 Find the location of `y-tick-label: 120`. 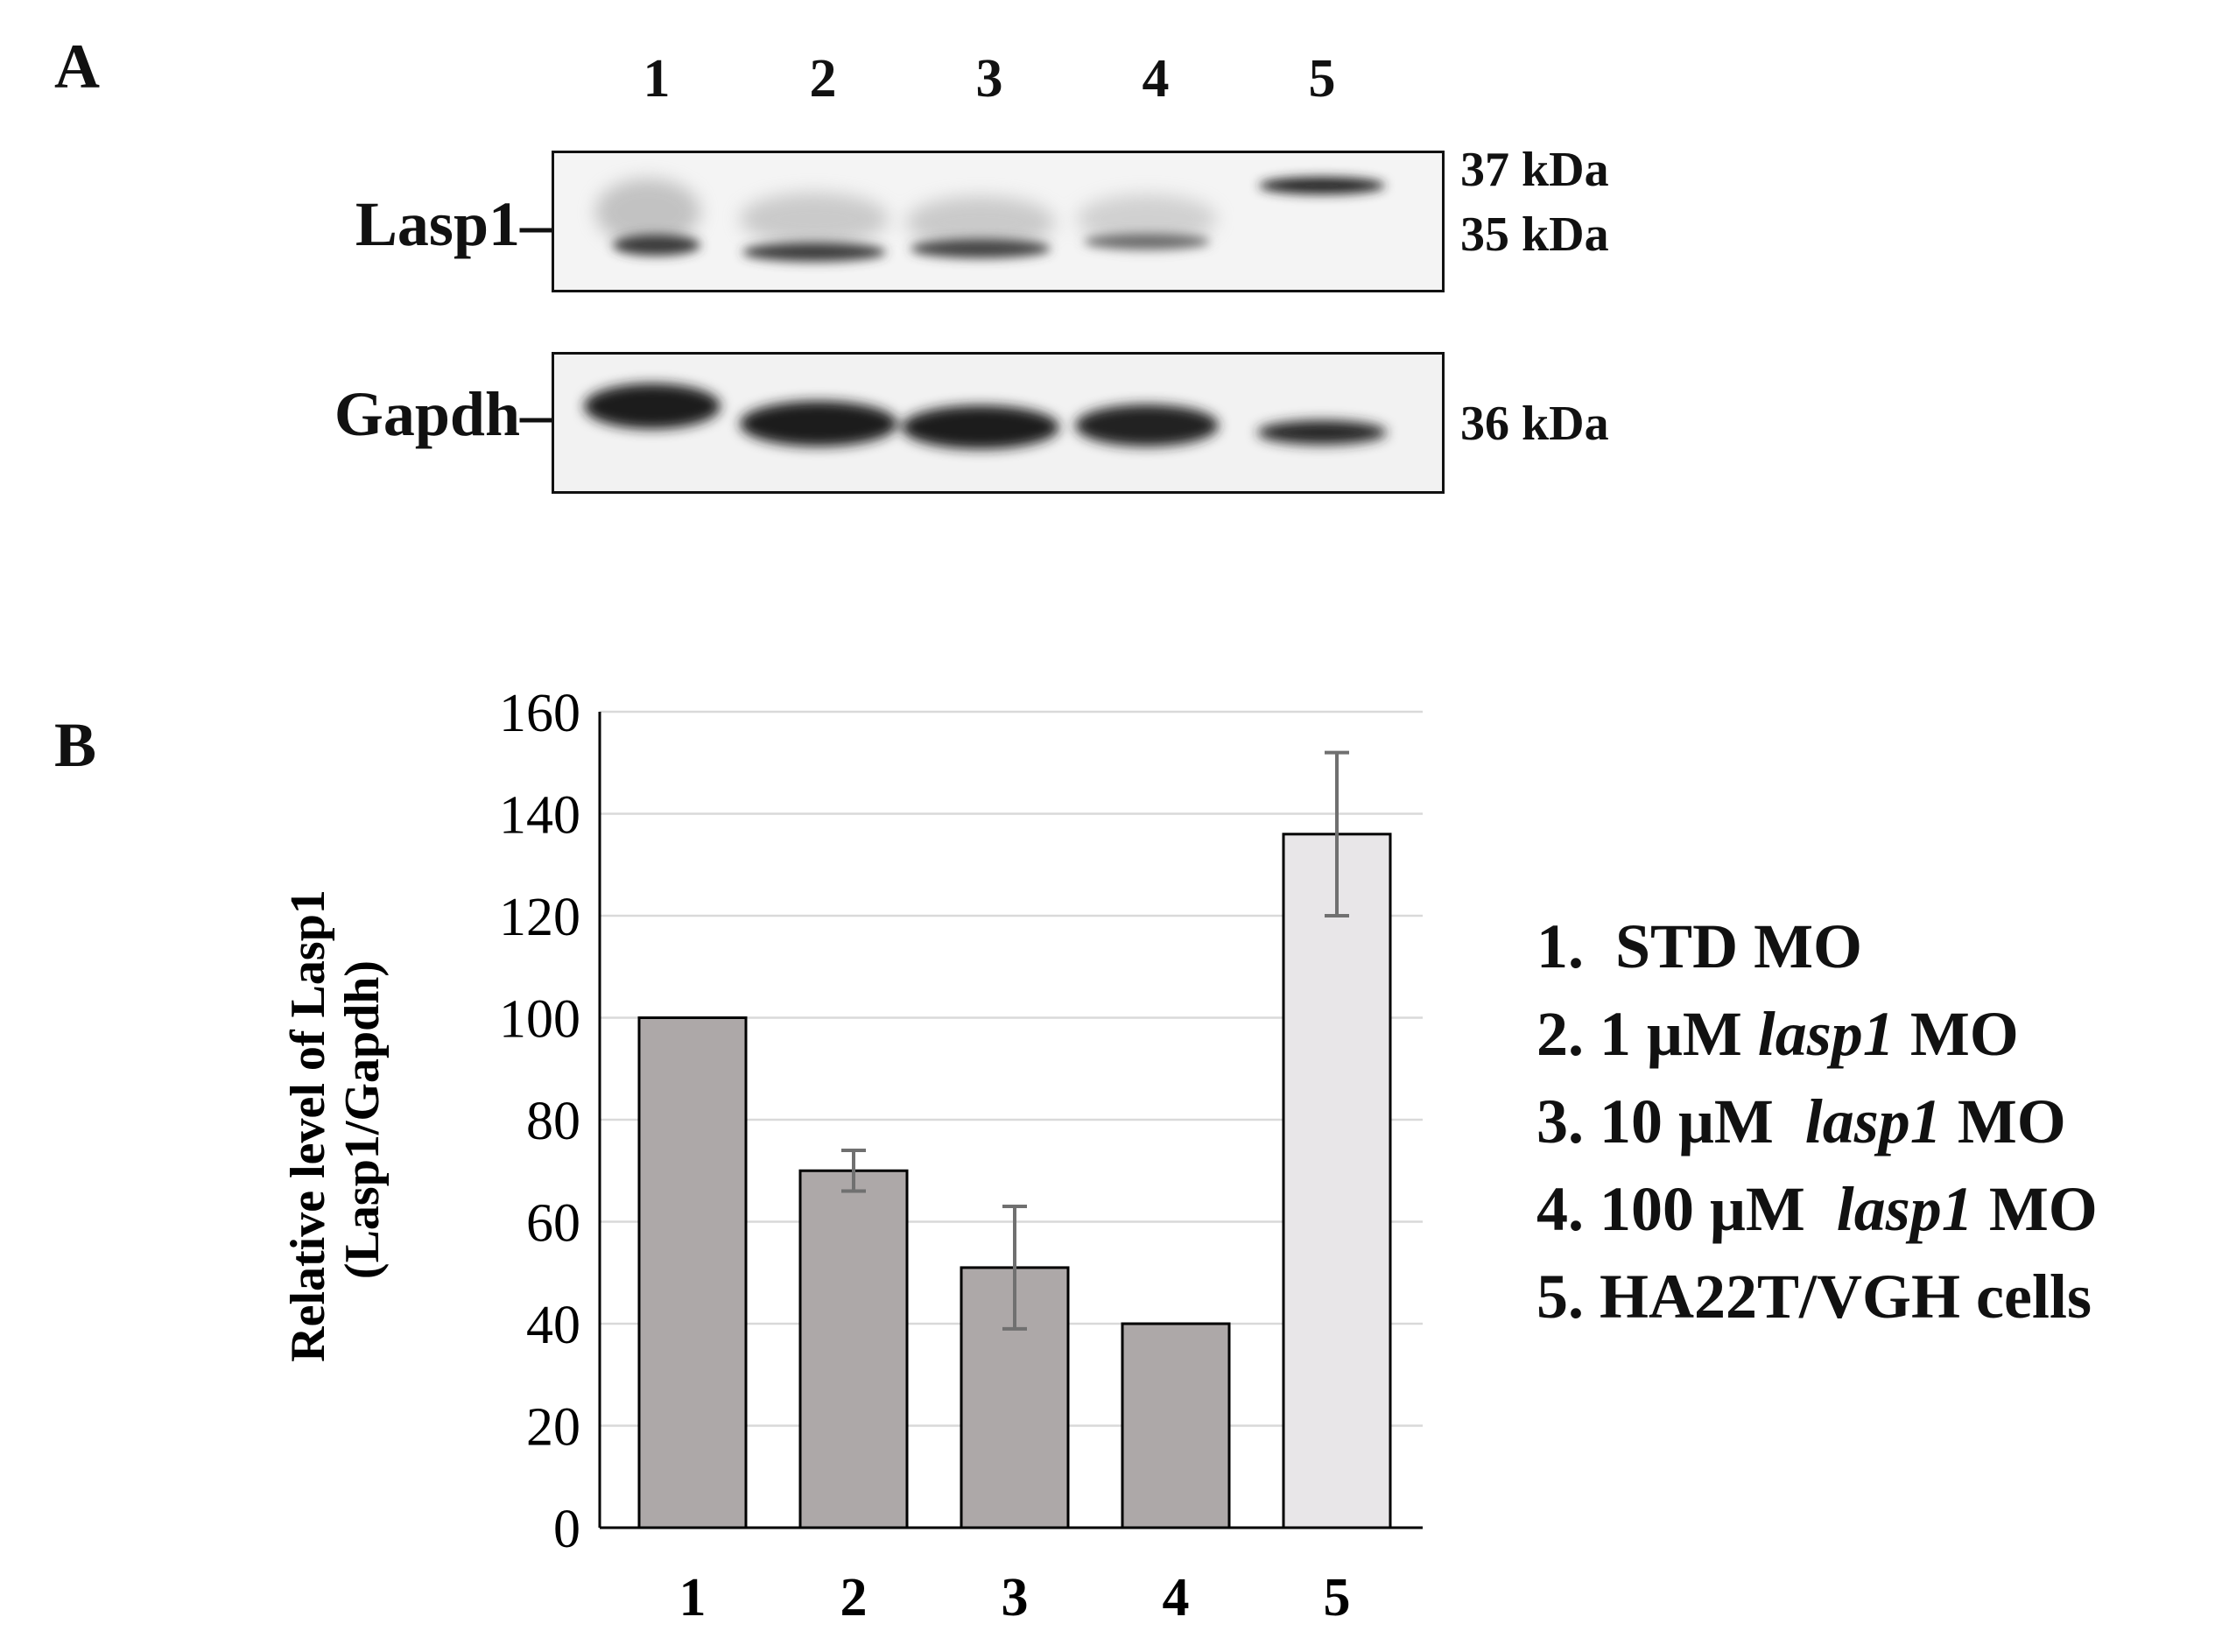

y-tick-label: 120 is located at coordinates (540, 918).